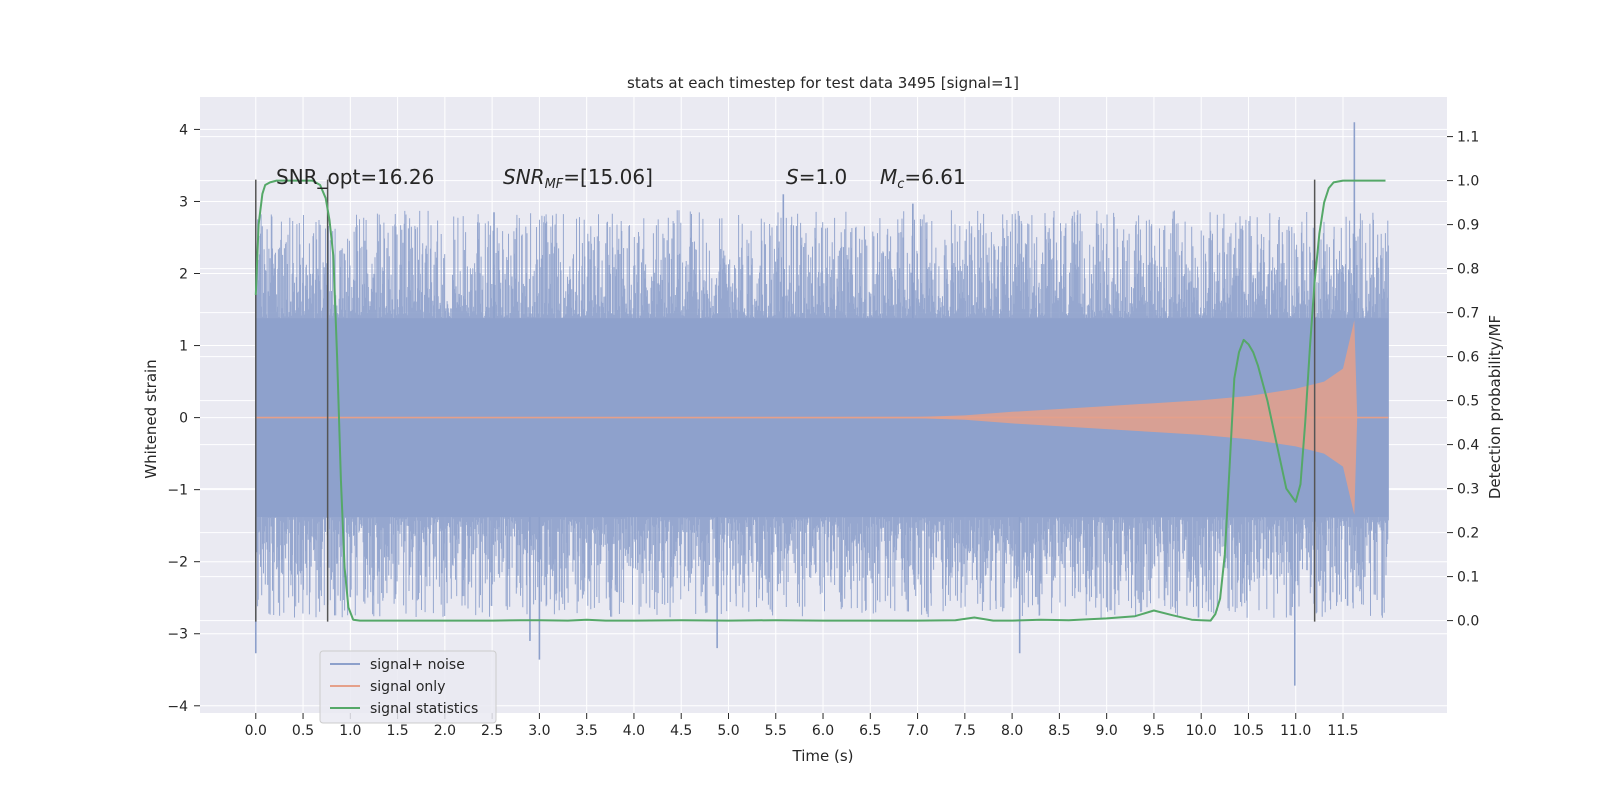 The height and width of the screenshot is (800, 1600). I want to click on x-tick-label-11: 5.5, so click(776, 731).